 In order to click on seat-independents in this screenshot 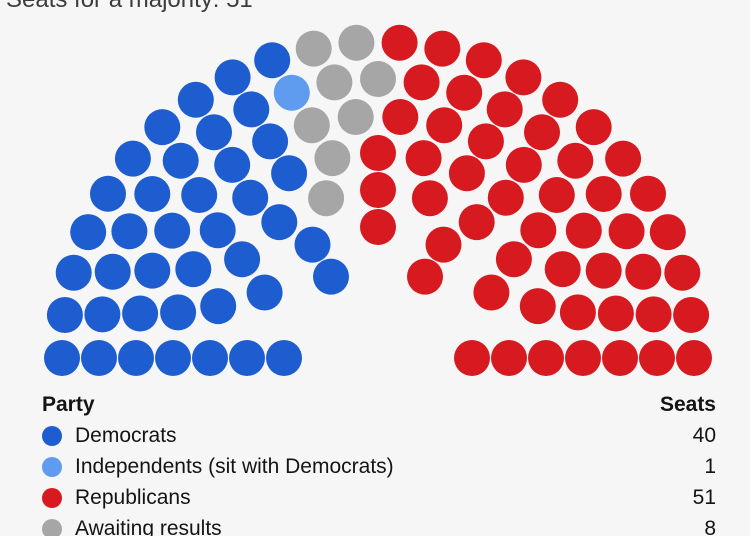, I will do `click(291, 92)`.